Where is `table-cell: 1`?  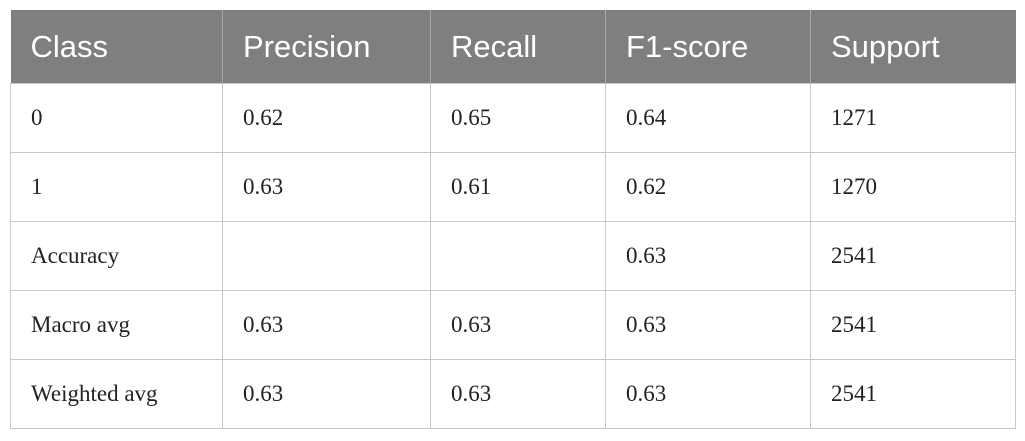
table-cell: 1 is located at coordinates (116, 187).